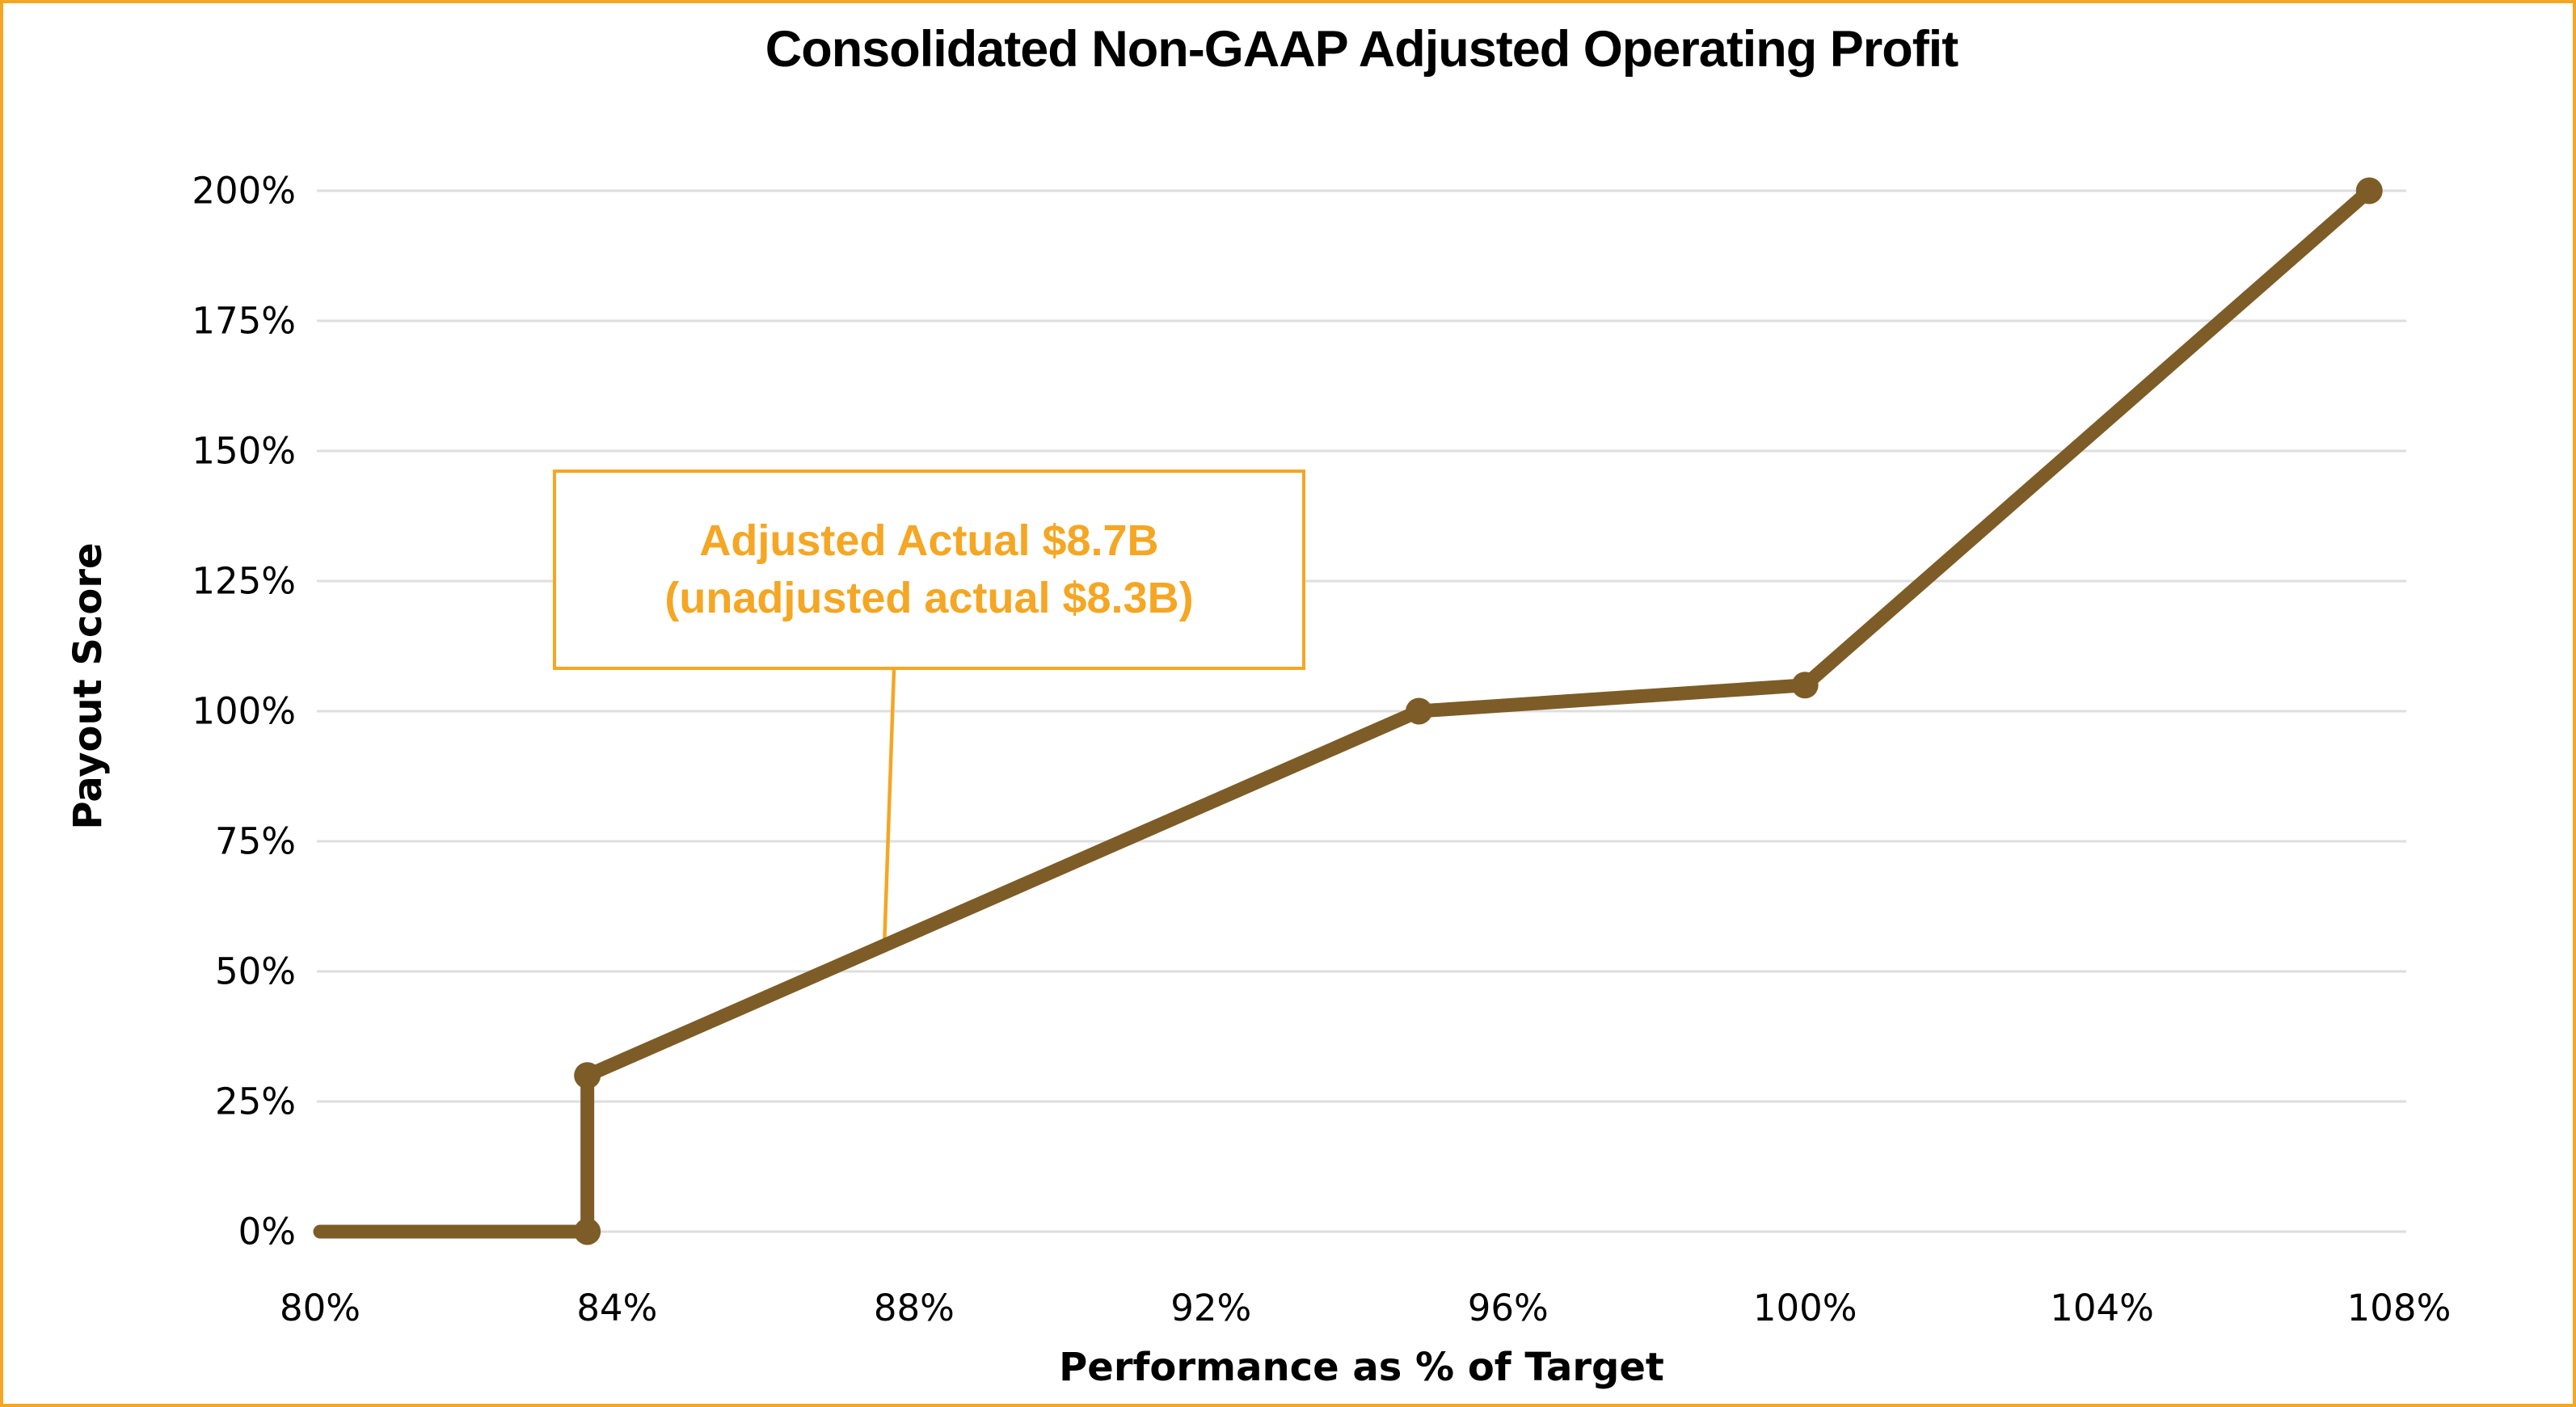 The image size is (2576, 1407). What do you see at coordinates (914, 1308) in the screenshot?
I see `x-tick-label: 88%` at bounding box center [914, 1308].